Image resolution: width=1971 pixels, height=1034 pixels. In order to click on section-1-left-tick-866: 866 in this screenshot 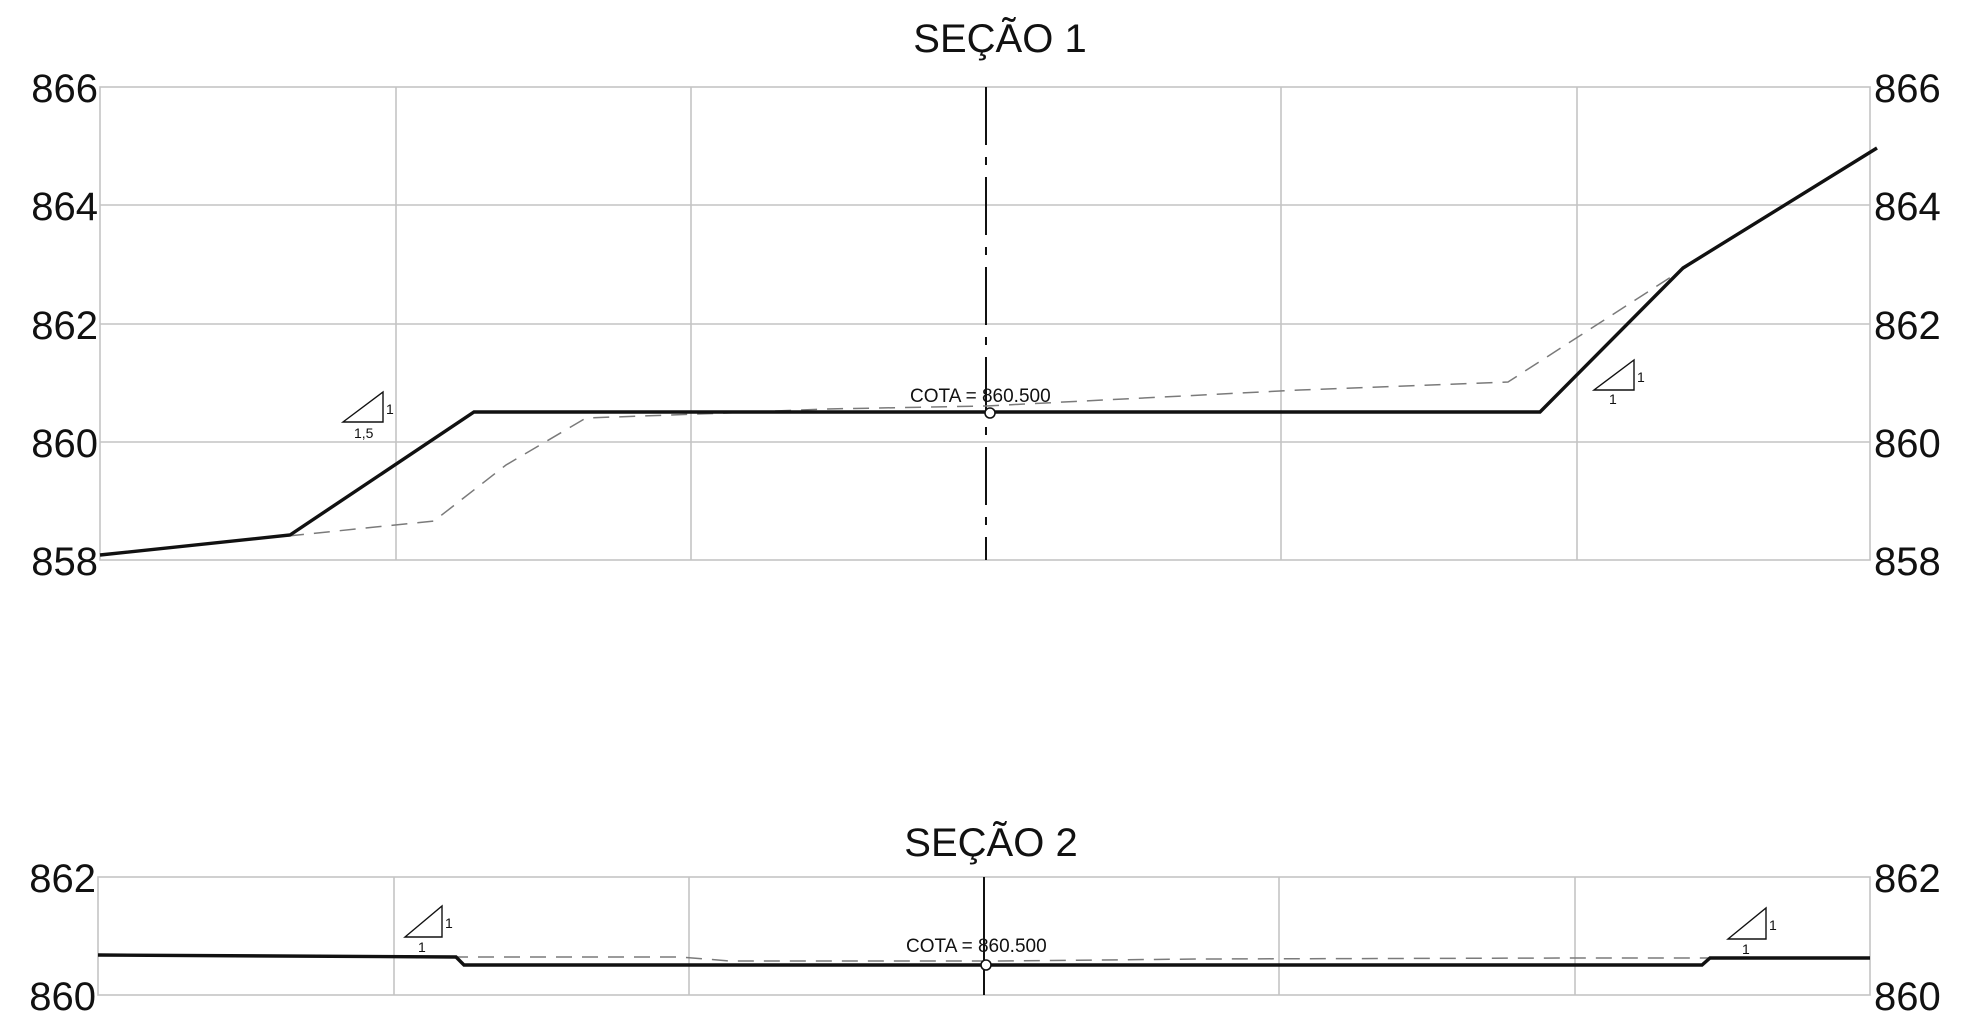, I will do `click(64, 89)`.